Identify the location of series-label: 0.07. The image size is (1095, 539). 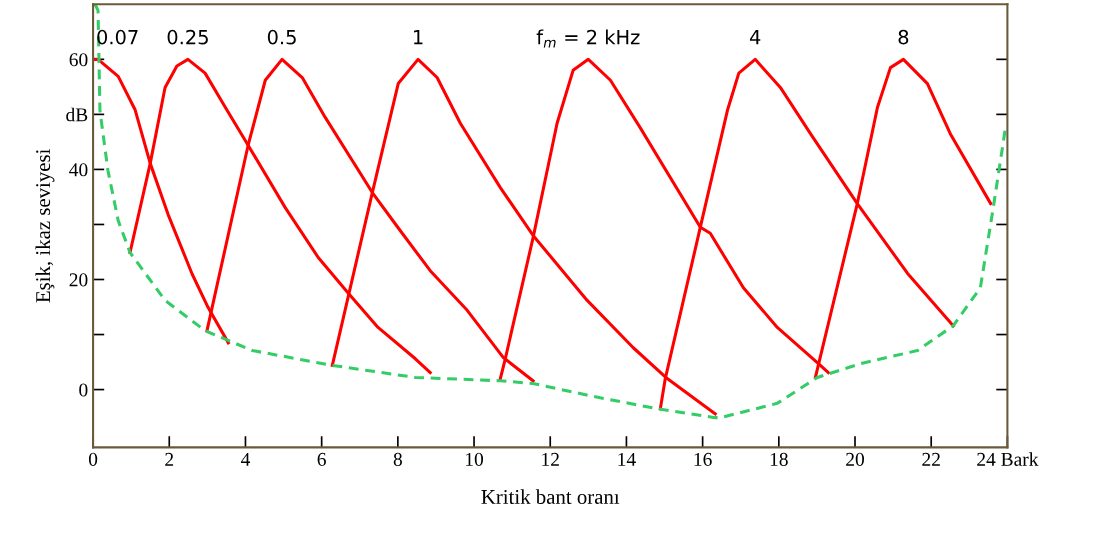
(117, 37).